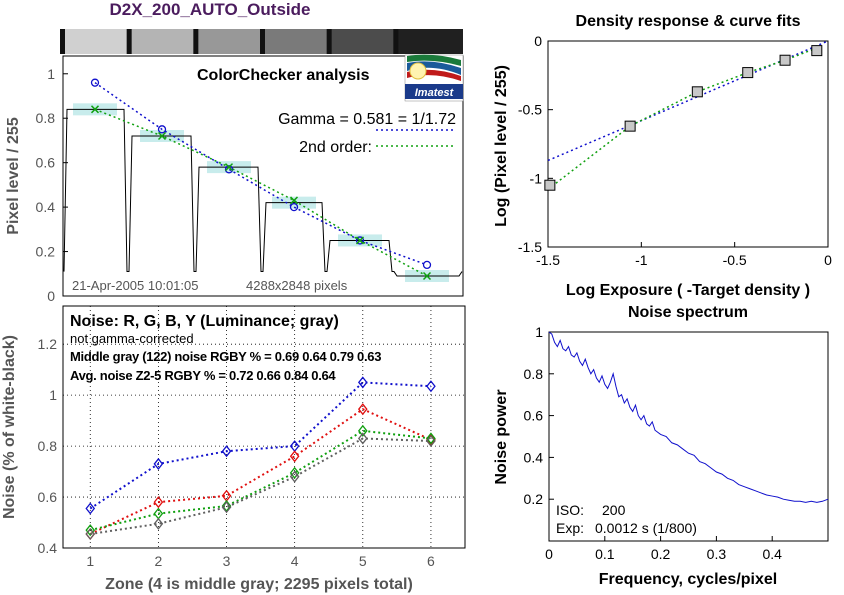 This screenshot has width=844, height=595. Describe the element at coordinates (534, 457) in the screenshot. I see `p4-ytick-label: 0.4` at that location.